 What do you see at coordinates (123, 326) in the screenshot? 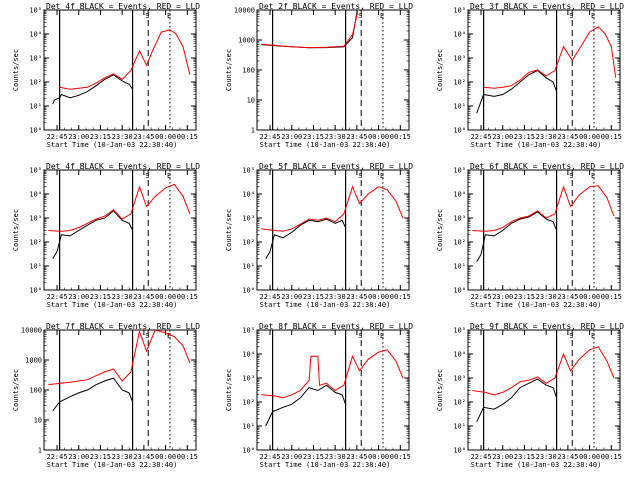
I see `chart-title: Det 7f BLACK = Events, RED = LLD` at bounding box center [123, 326].